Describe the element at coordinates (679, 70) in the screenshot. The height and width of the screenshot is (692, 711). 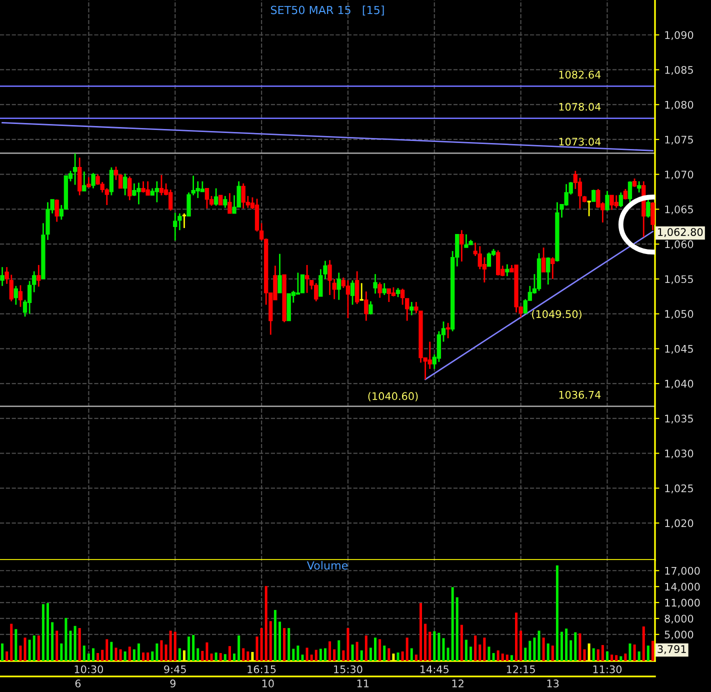
I see `y-tick-label: 1,085` at that location.